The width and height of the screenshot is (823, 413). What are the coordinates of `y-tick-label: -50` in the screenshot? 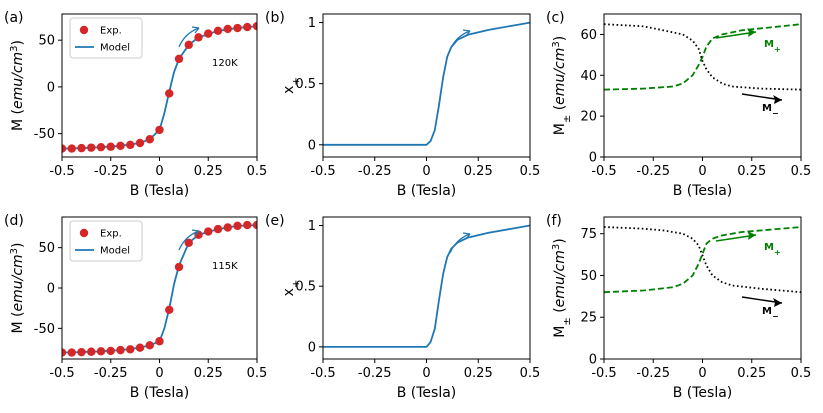 It's located at (44, 329).